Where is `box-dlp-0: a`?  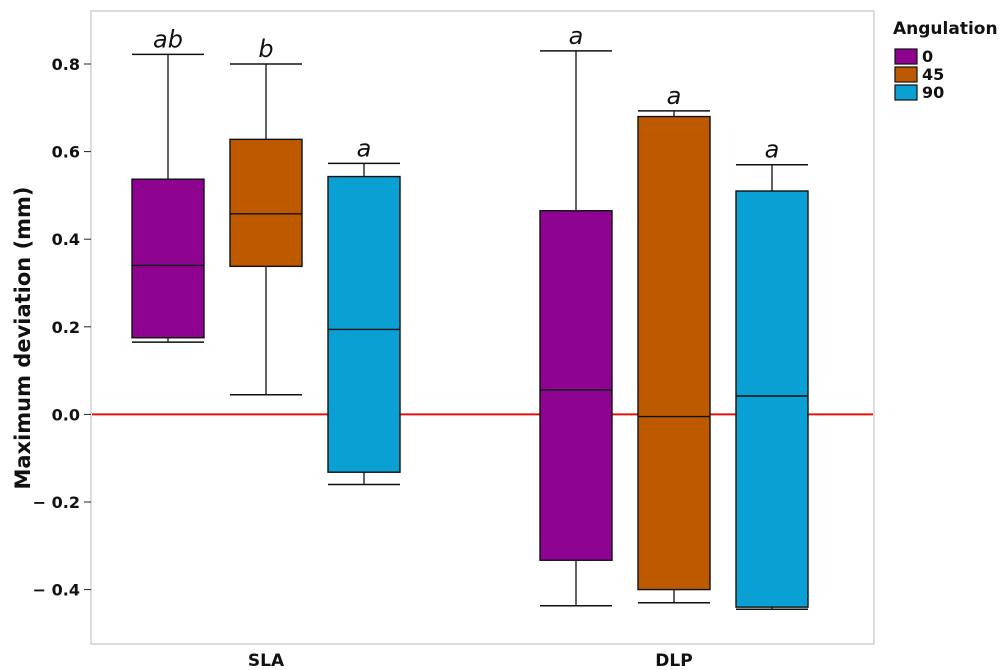 box-dlp-0: a is located at coordinates (576, 314).